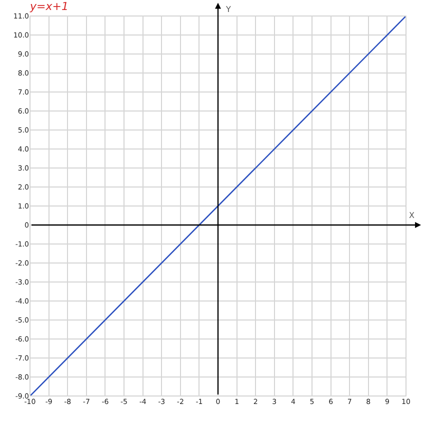  What do you see at coordinates (228, 9) in the screenshot?
I see `y-axis-title: Y` at bounding box center [228, 9].